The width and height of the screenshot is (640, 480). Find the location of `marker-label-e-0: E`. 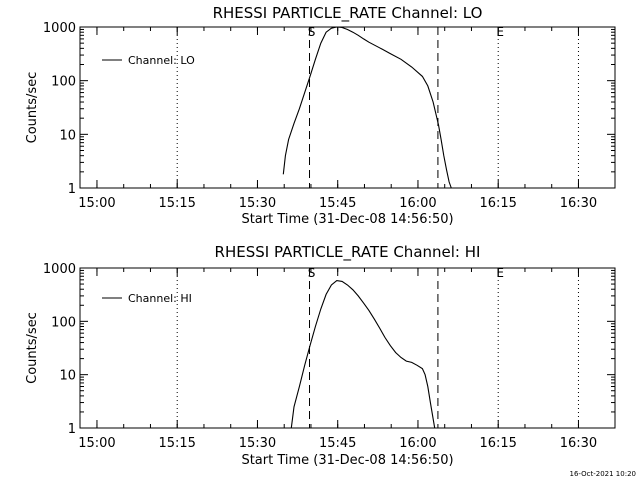

marker-label-e-0: E is located at coordinates (500, 32).